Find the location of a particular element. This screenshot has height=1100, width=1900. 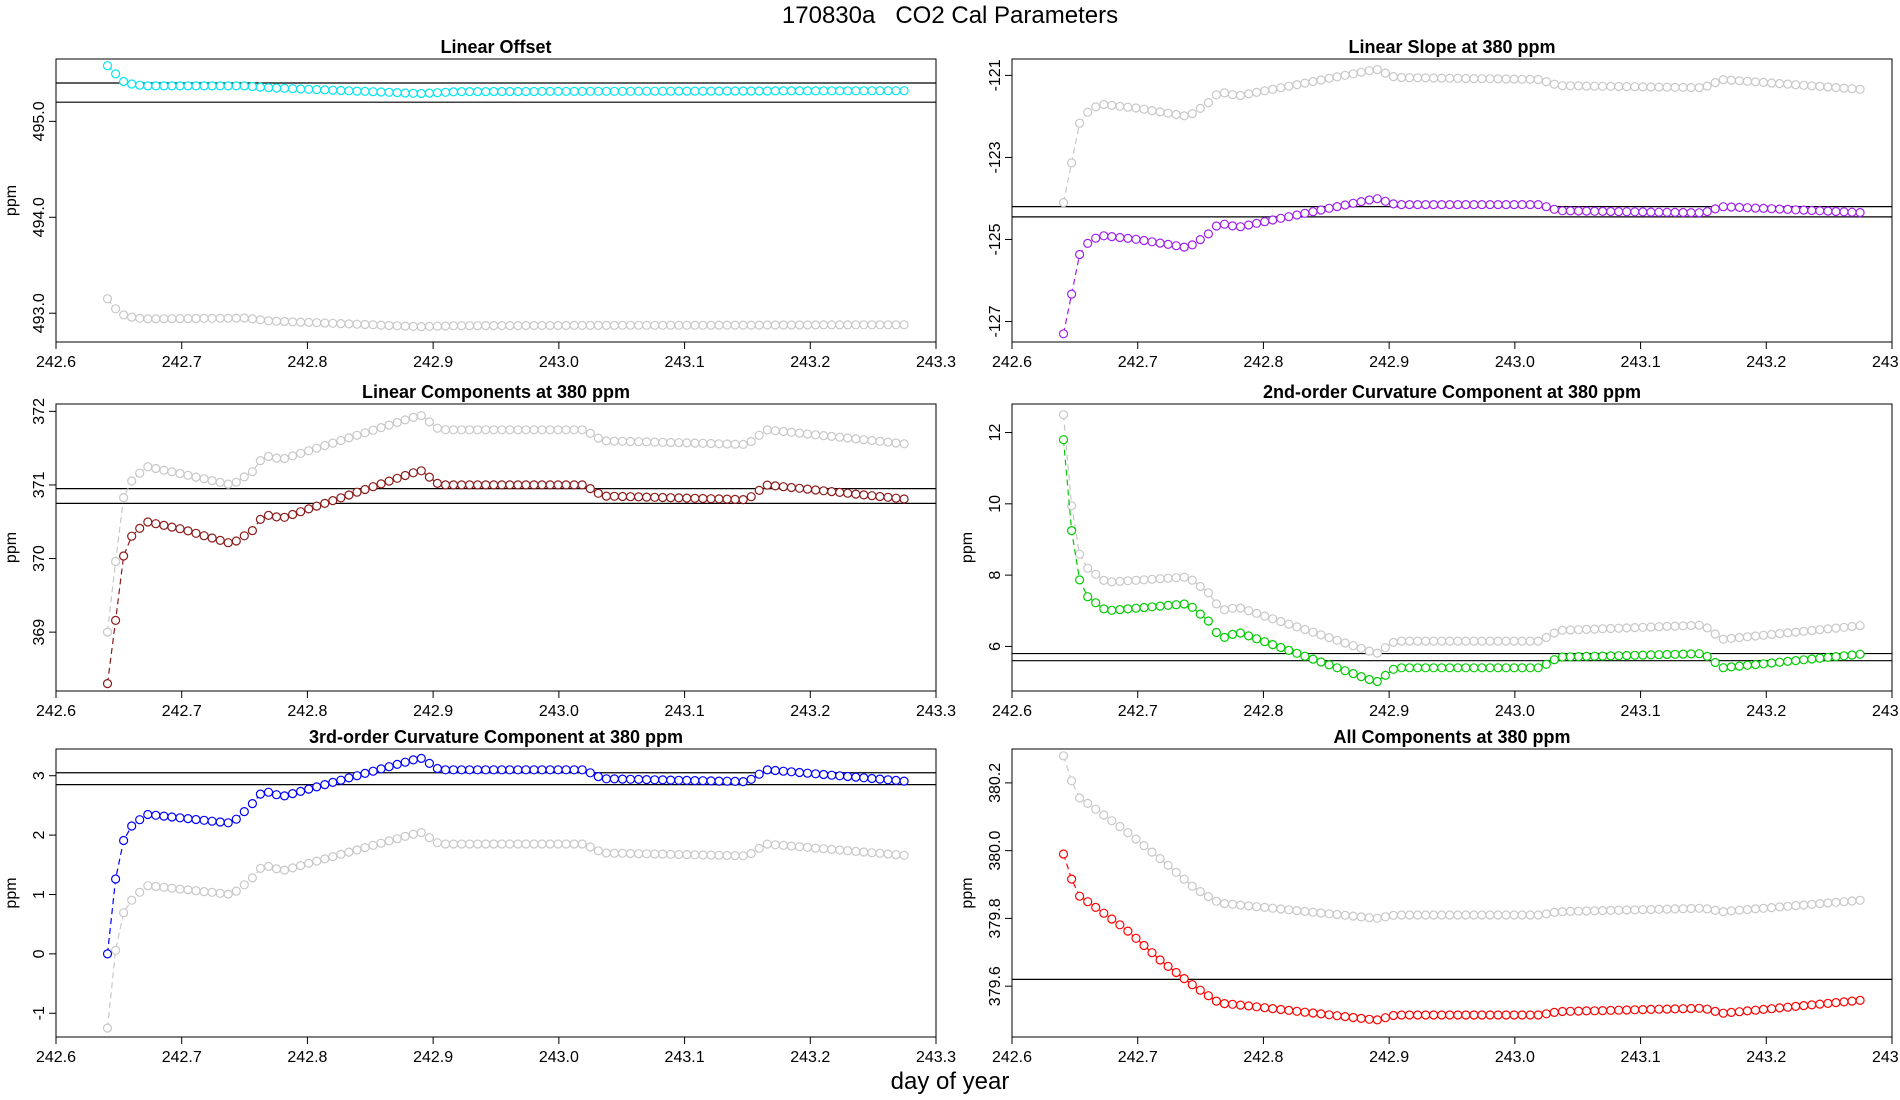

panel-title: Linear Offset is located at coordinates (495, 47).